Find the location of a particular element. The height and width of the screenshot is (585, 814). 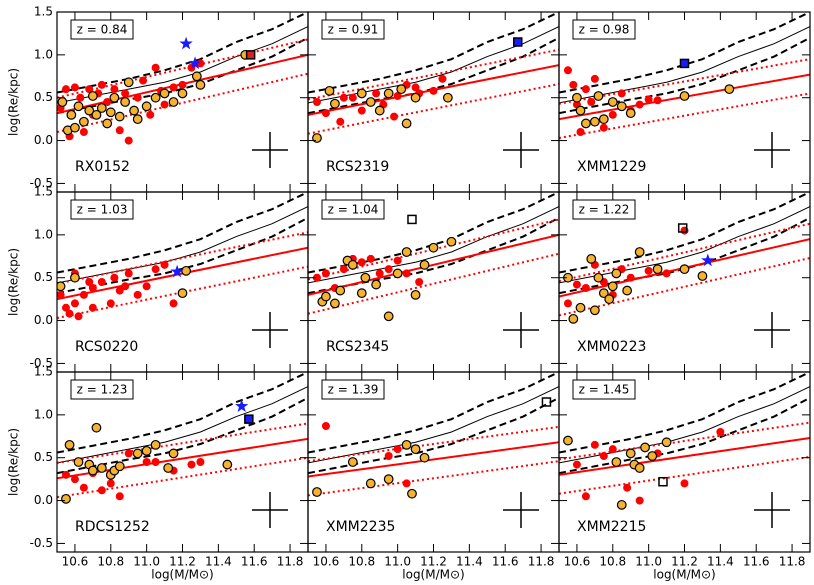

panel: z = 0.91 RCS2319 is located at coordinates (433, 102).